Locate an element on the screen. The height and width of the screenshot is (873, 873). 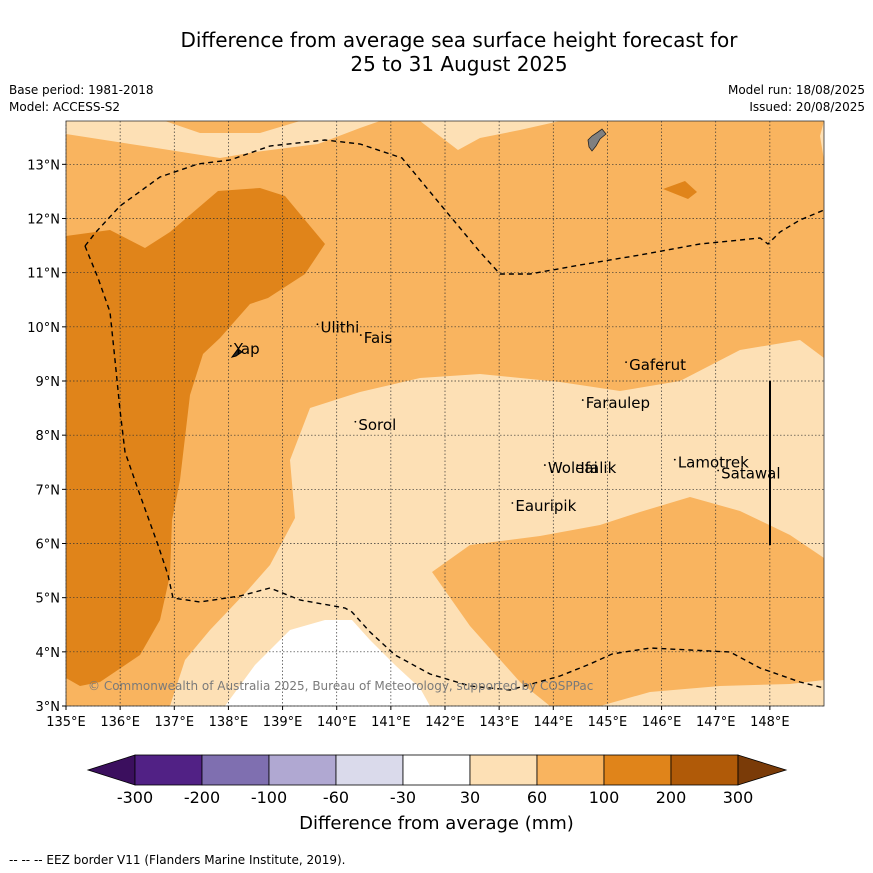
field-30-60-north is located at coordinates (223, 139).